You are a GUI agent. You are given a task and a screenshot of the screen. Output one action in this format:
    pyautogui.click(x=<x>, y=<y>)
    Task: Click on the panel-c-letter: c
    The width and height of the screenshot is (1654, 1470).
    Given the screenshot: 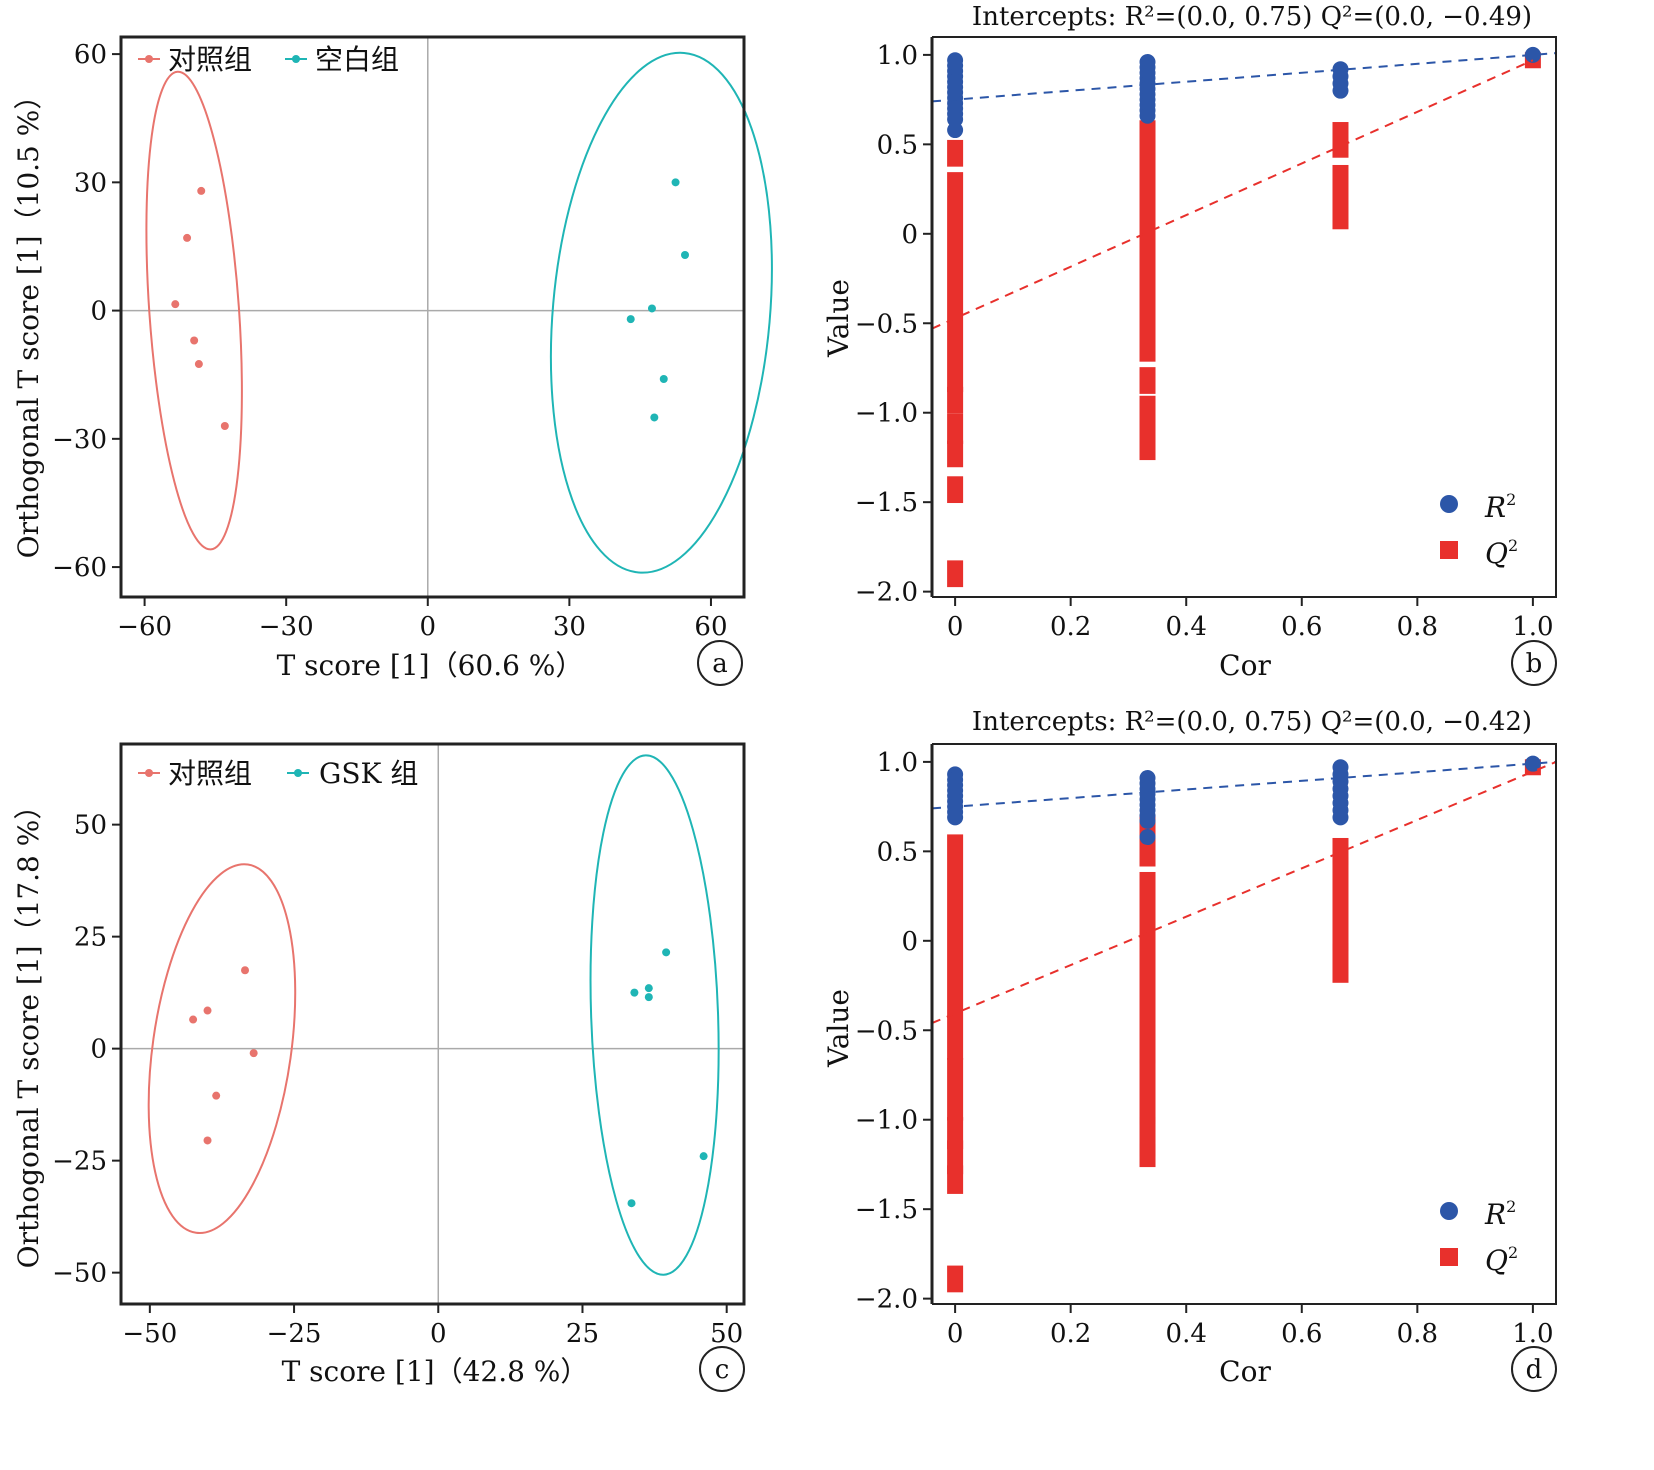 What is the action you would take?
    pyautogui.click(x=722, y=1370)
    